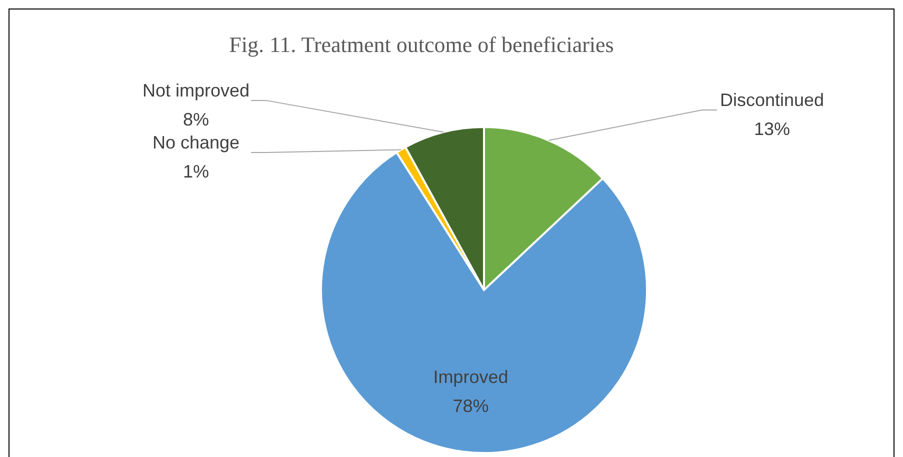  What do you see at coordinates (470, 377) in the screenshot?
I see `slice-label: Improved` at bounding box center [470, 377].